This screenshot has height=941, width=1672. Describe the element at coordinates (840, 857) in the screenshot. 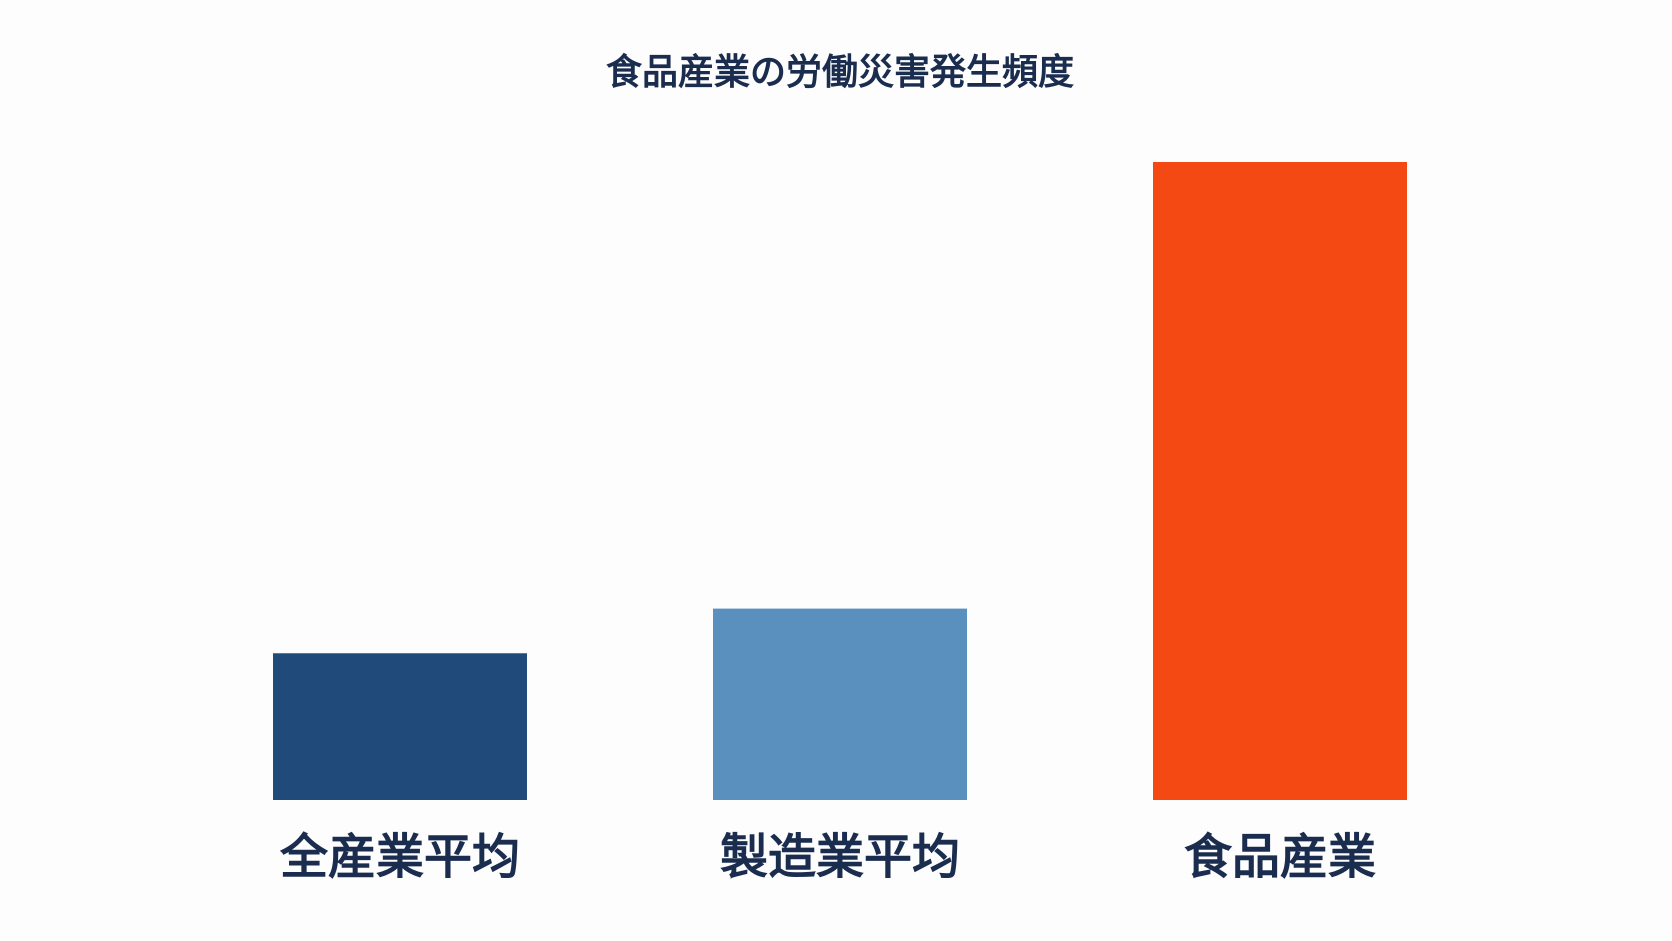

I see `x-tick-label: 製造業平均` at that location.